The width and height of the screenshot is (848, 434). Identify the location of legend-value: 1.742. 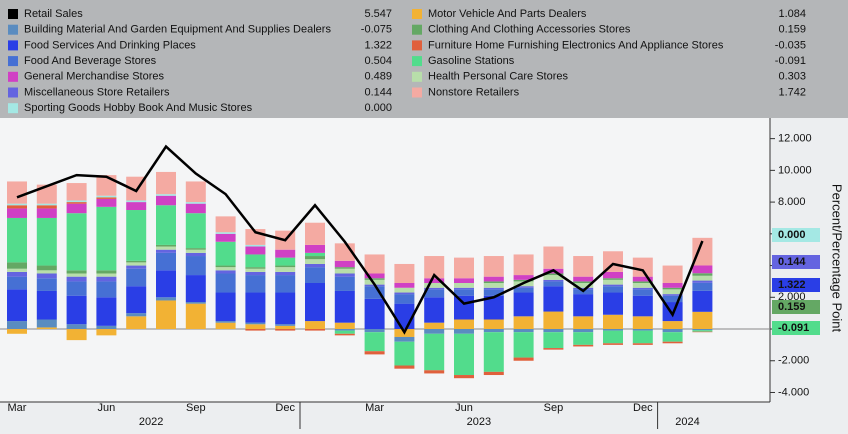
(792, 92).